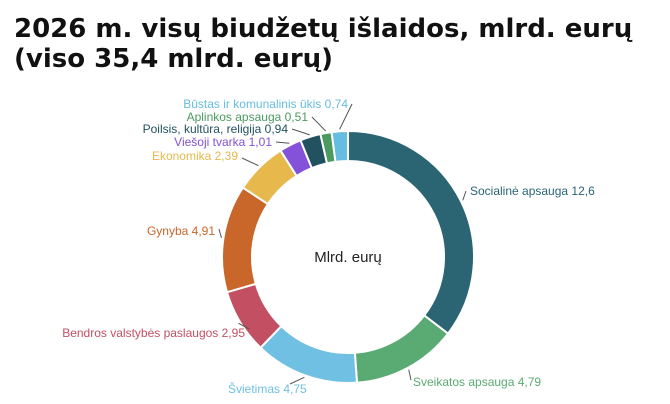 The image size is (670, 404). What do you see at coordinates (195, 156) in the screenshot?
I see `slice-label: Ekonomika 2,39` at bounding box center [195, 156].